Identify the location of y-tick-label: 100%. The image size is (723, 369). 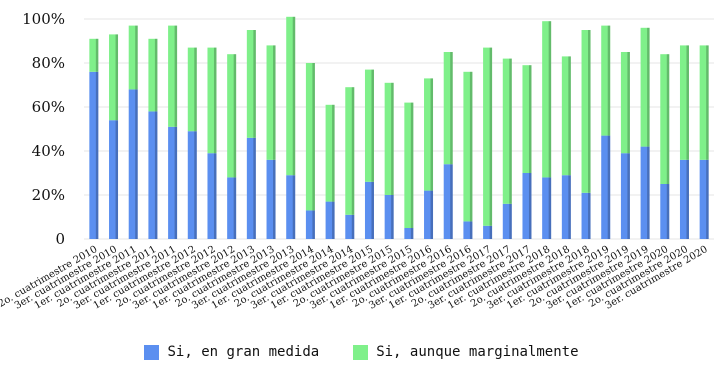
(43, 19).